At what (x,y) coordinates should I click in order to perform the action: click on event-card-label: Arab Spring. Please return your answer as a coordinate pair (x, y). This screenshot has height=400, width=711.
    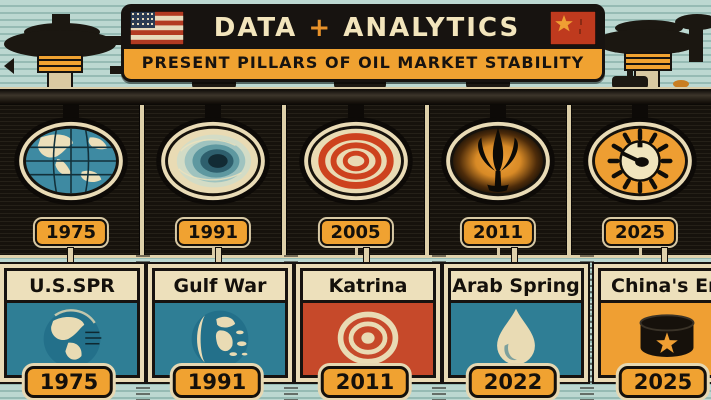
    Looking at the image, I should click on (516, 287).